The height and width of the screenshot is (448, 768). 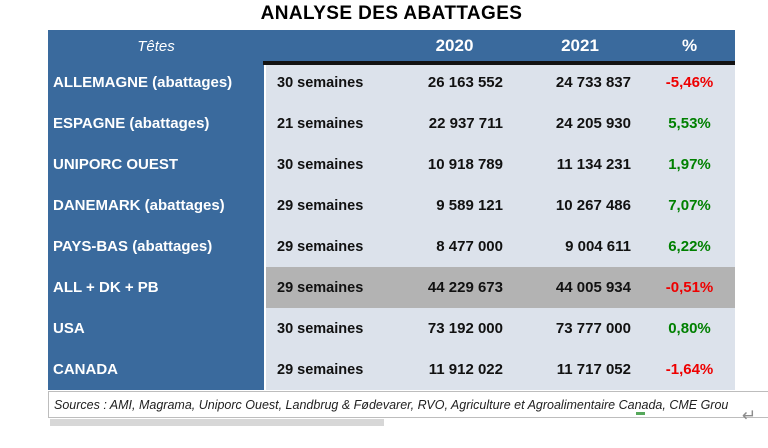 What do you see at coordinates (328, 46) in the screenshot?
I see `header-cell-weeks` at bounding box center [328, 46].